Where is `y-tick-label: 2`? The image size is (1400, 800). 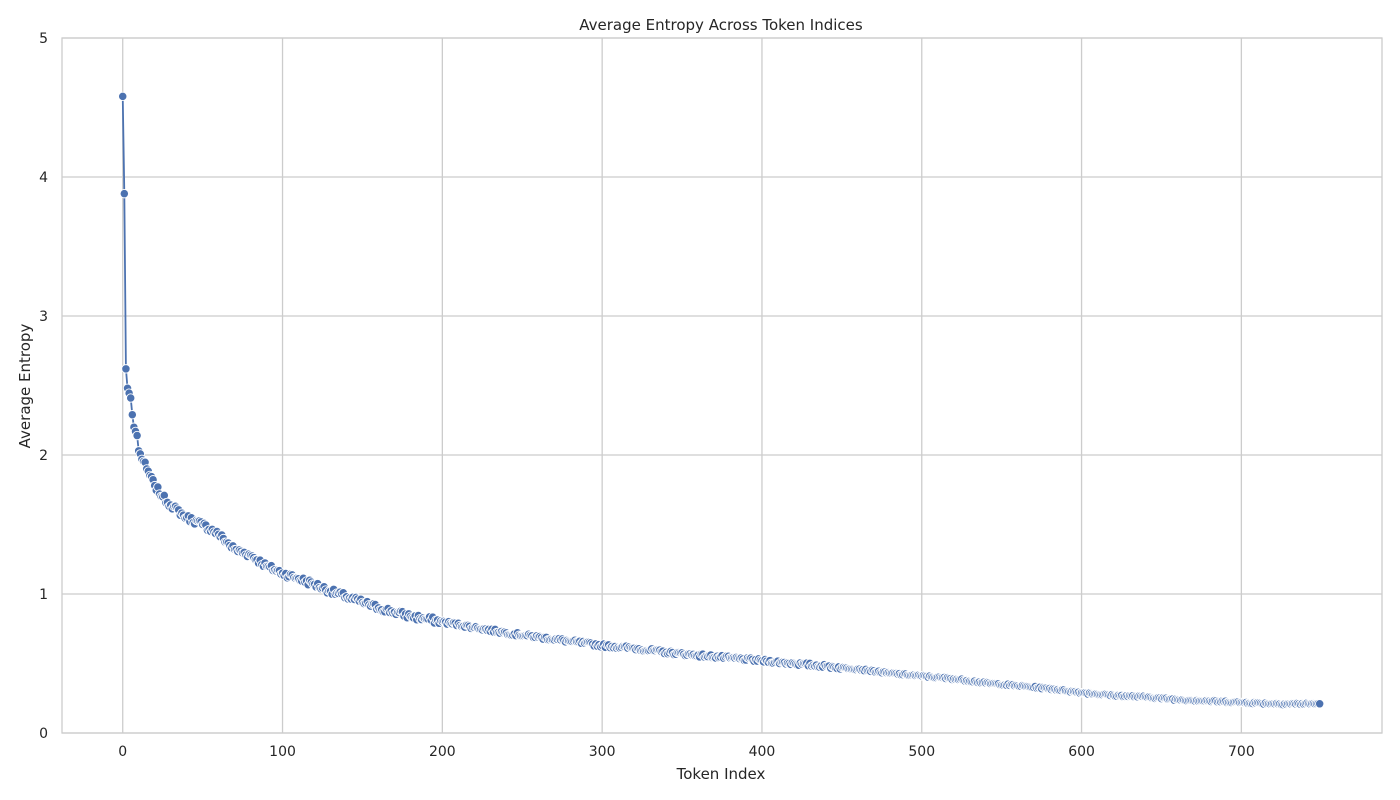 y-tick-label: 2 is located at coordinates (43, 456).